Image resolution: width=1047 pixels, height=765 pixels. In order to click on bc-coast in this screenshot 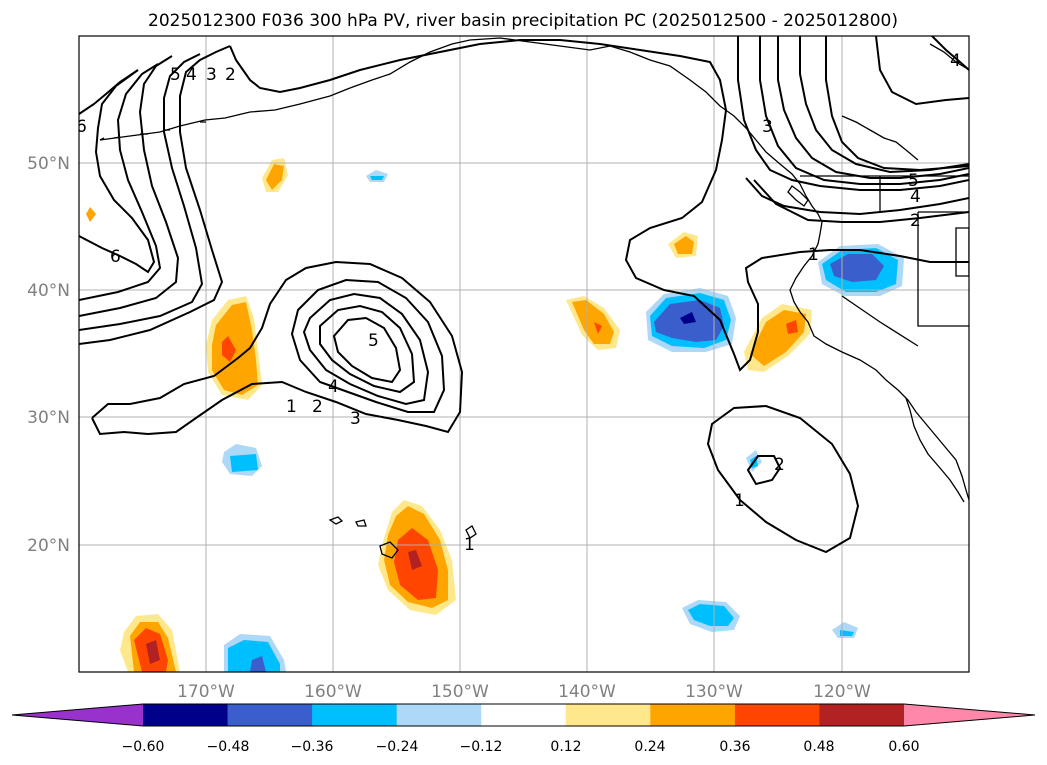, I will do `click(879, 348)`.